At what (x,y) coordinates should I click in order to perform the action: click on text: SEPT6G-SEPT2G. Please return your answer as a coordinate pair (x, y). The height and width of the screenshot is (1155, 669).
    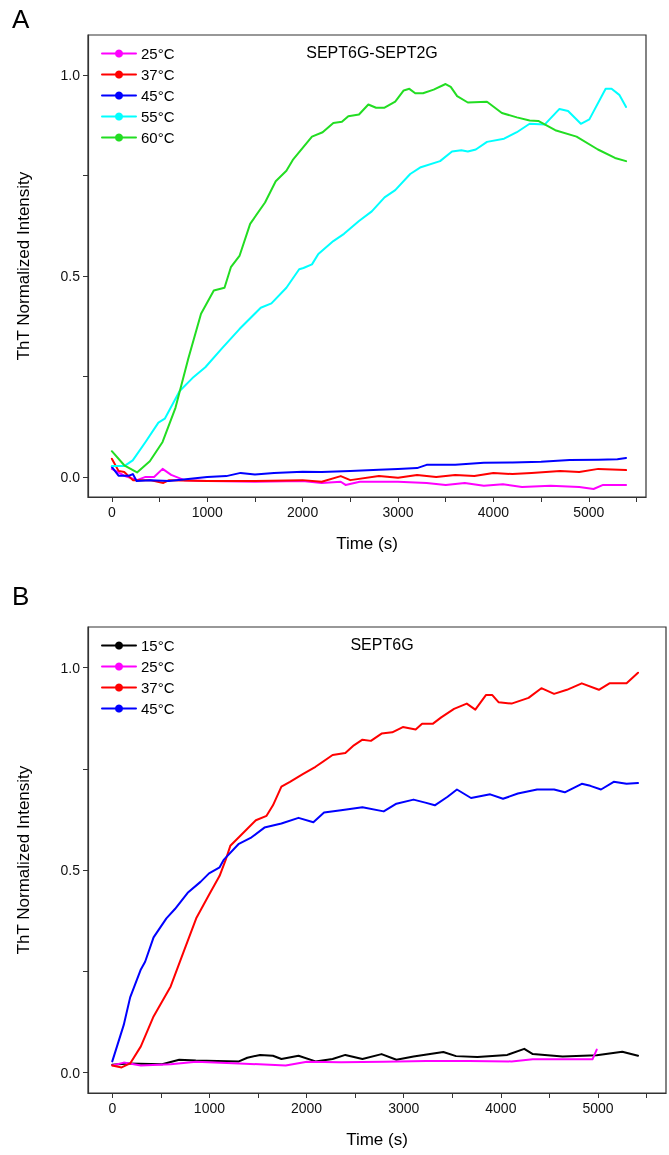
    Looking at the image, I should click on (372, 52).